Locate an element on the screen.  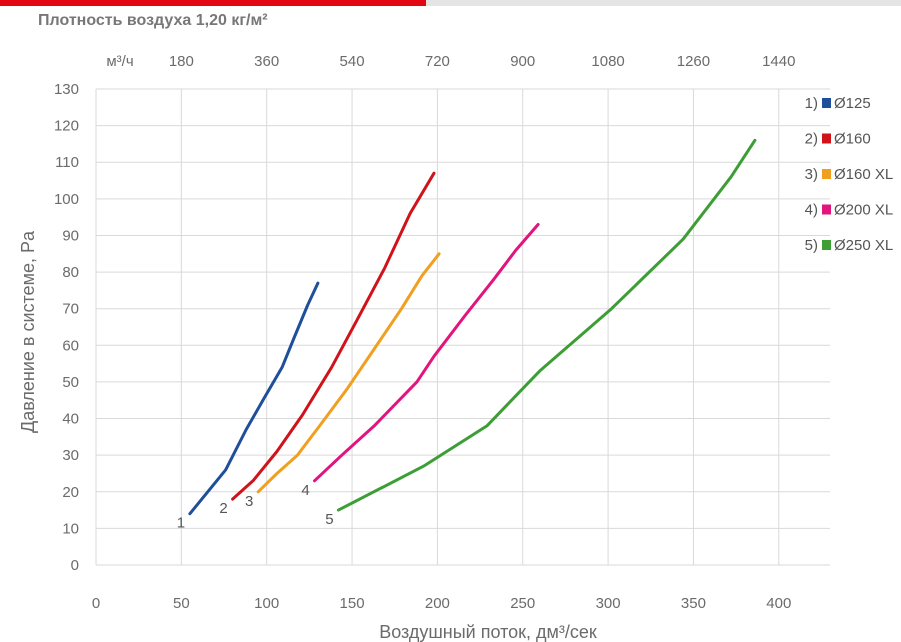
x-tick-label: 350 is located at coordinates (693, 603).